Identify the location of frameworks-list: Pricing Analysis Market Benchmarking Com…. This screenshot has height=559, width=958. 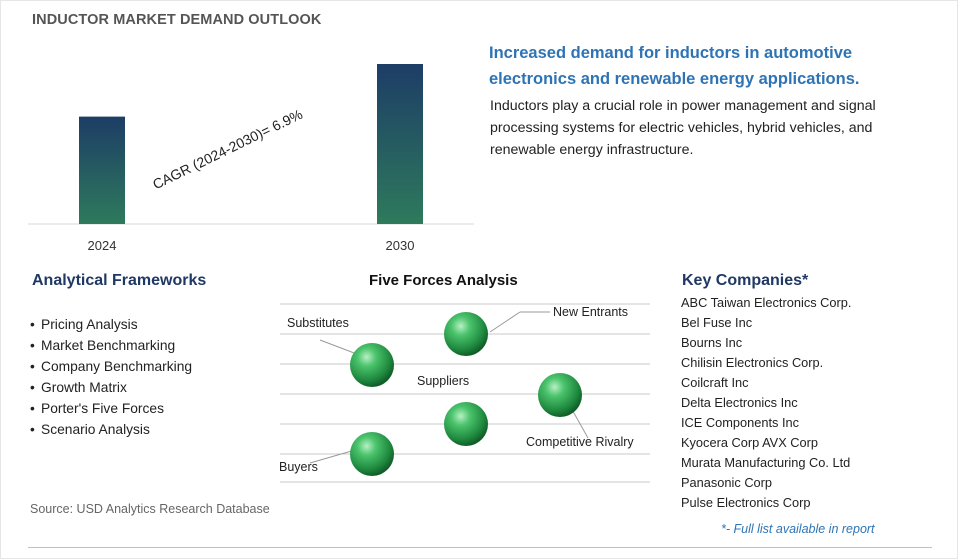
(111, 377).